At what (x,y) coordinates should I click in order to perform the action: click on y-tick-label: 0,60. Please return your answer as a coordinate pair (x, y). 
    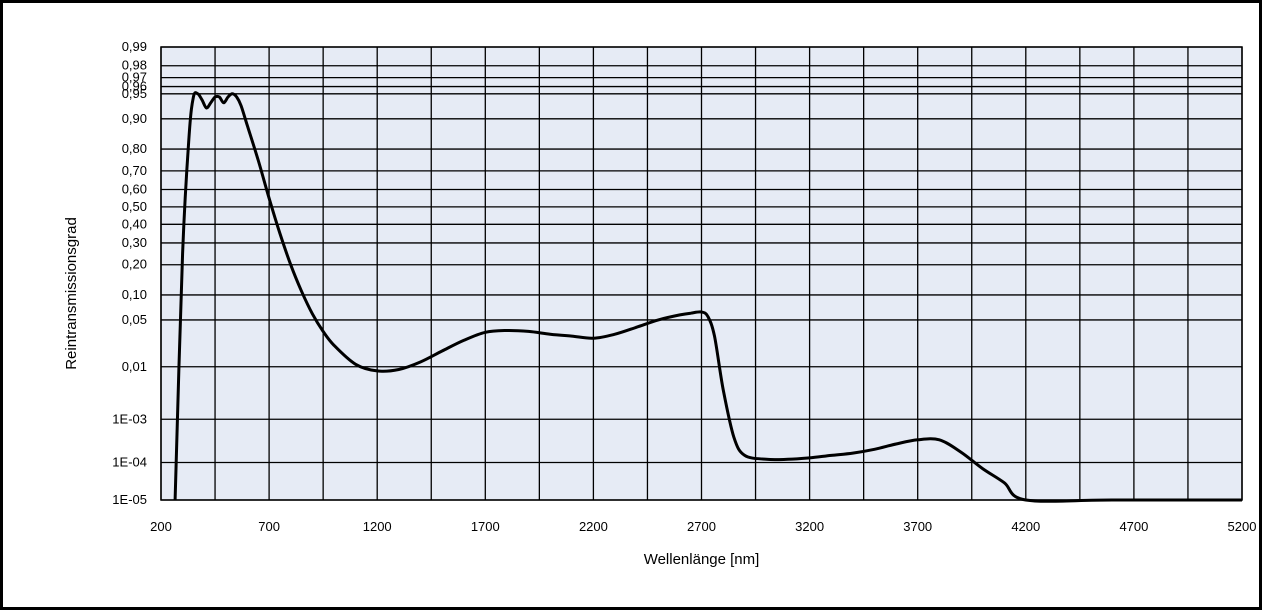
    Looking at the image, I should click on (134, 188).